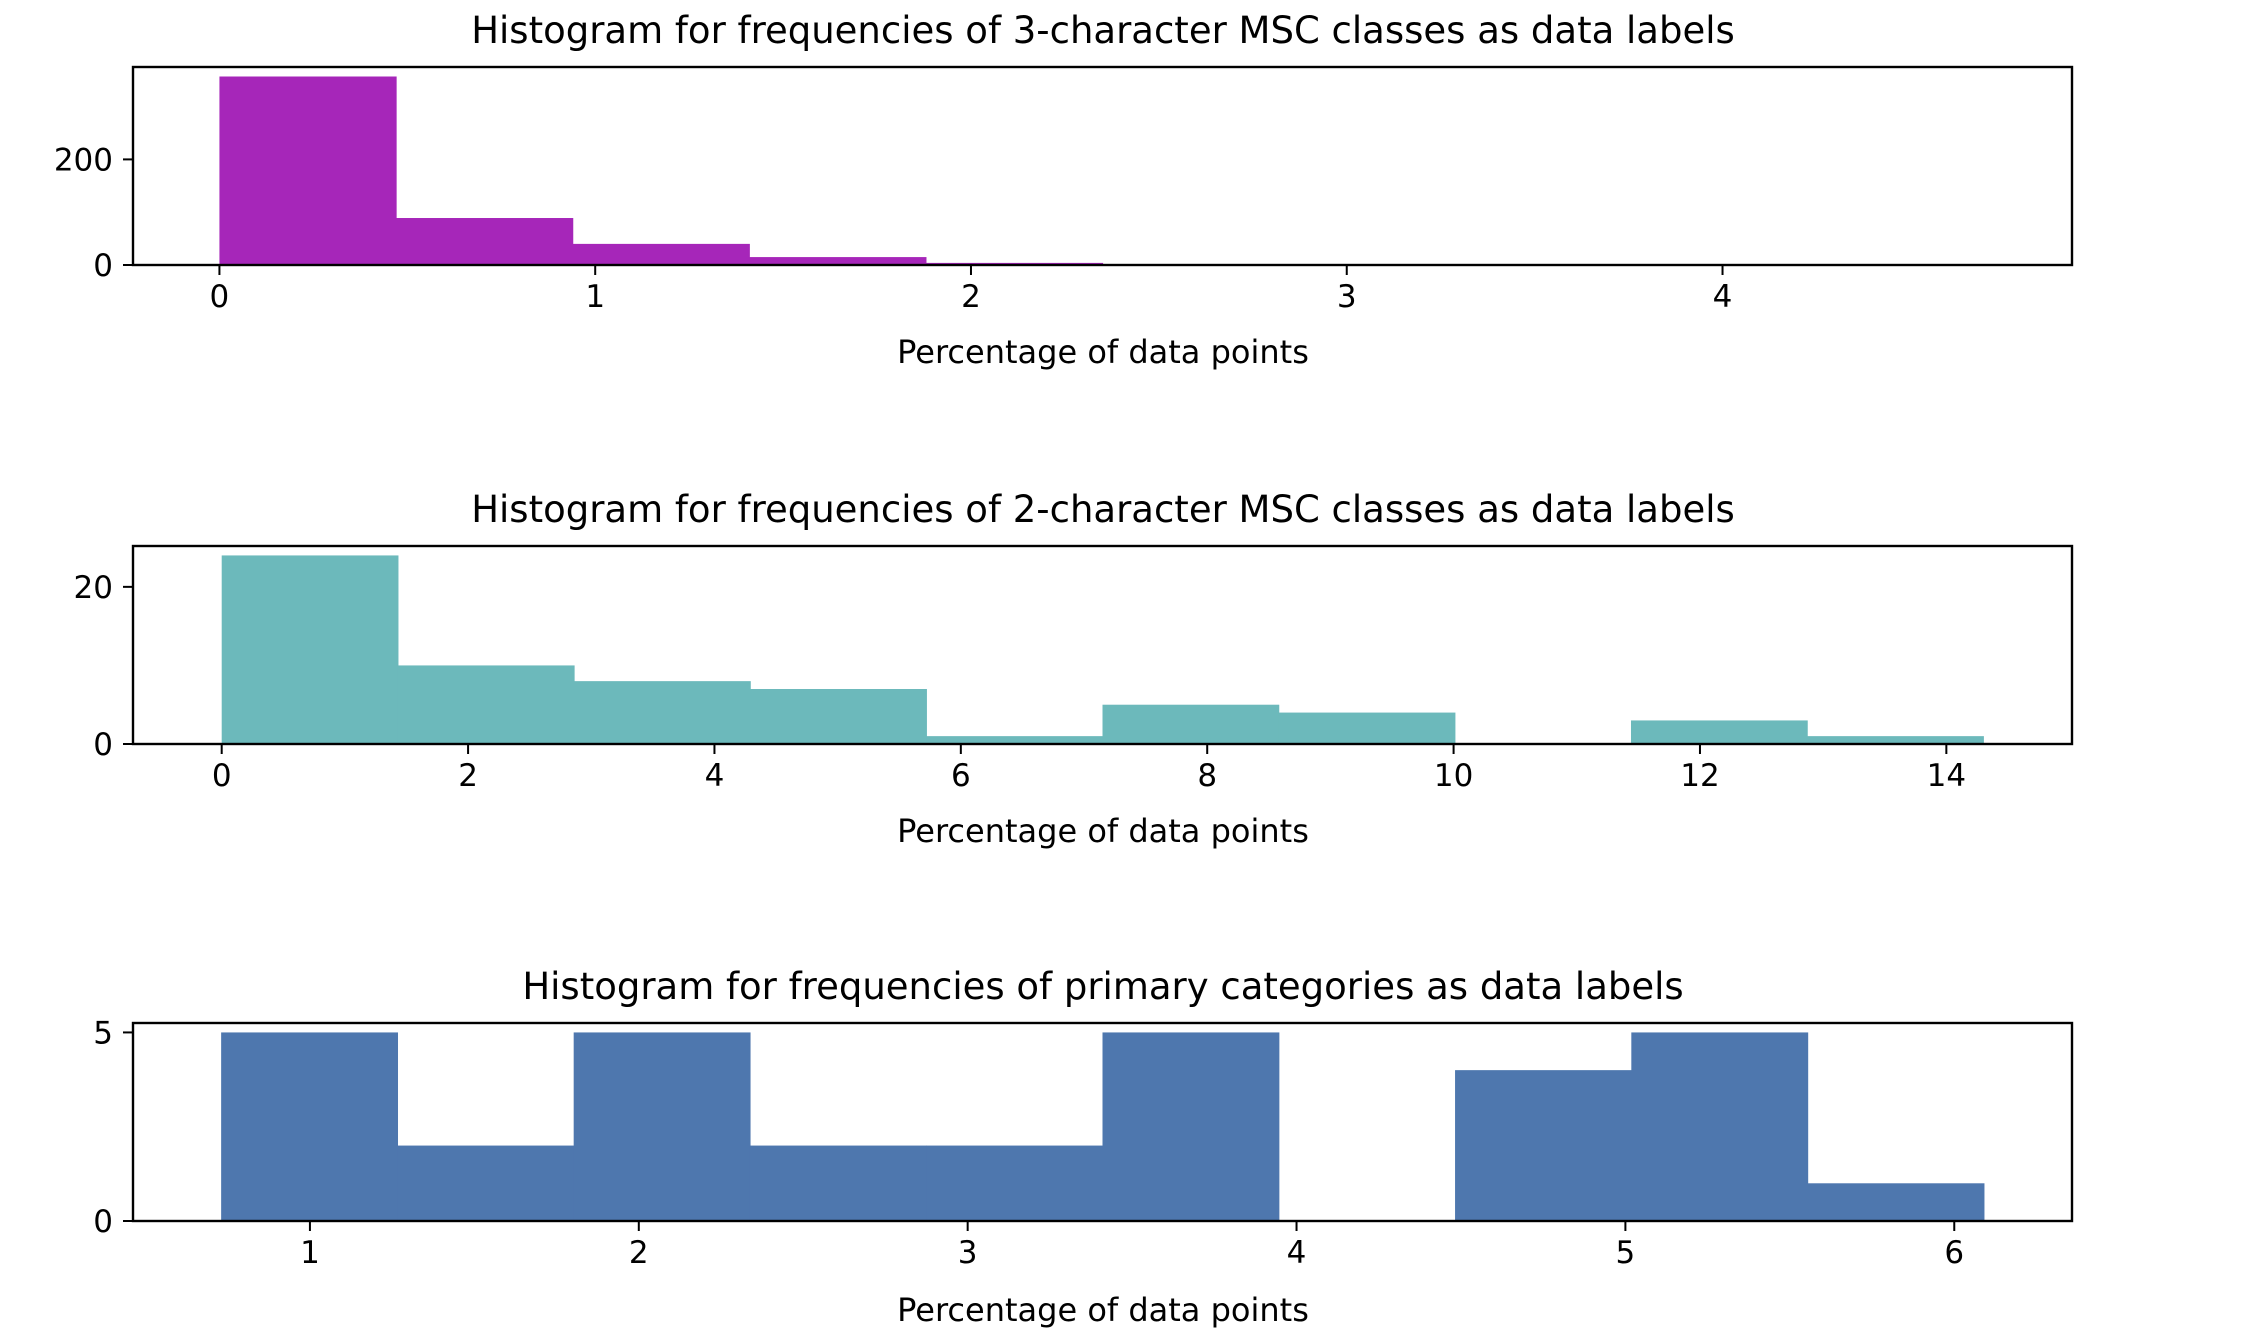 The width and height of the screenshot is (2260, 1340). What do you see at coordinates (1089, 769) in the screenshot?
I see `x-axis-ticks: 0 2 4 6 8 10 12 14` at bounding box center [1089, 769].